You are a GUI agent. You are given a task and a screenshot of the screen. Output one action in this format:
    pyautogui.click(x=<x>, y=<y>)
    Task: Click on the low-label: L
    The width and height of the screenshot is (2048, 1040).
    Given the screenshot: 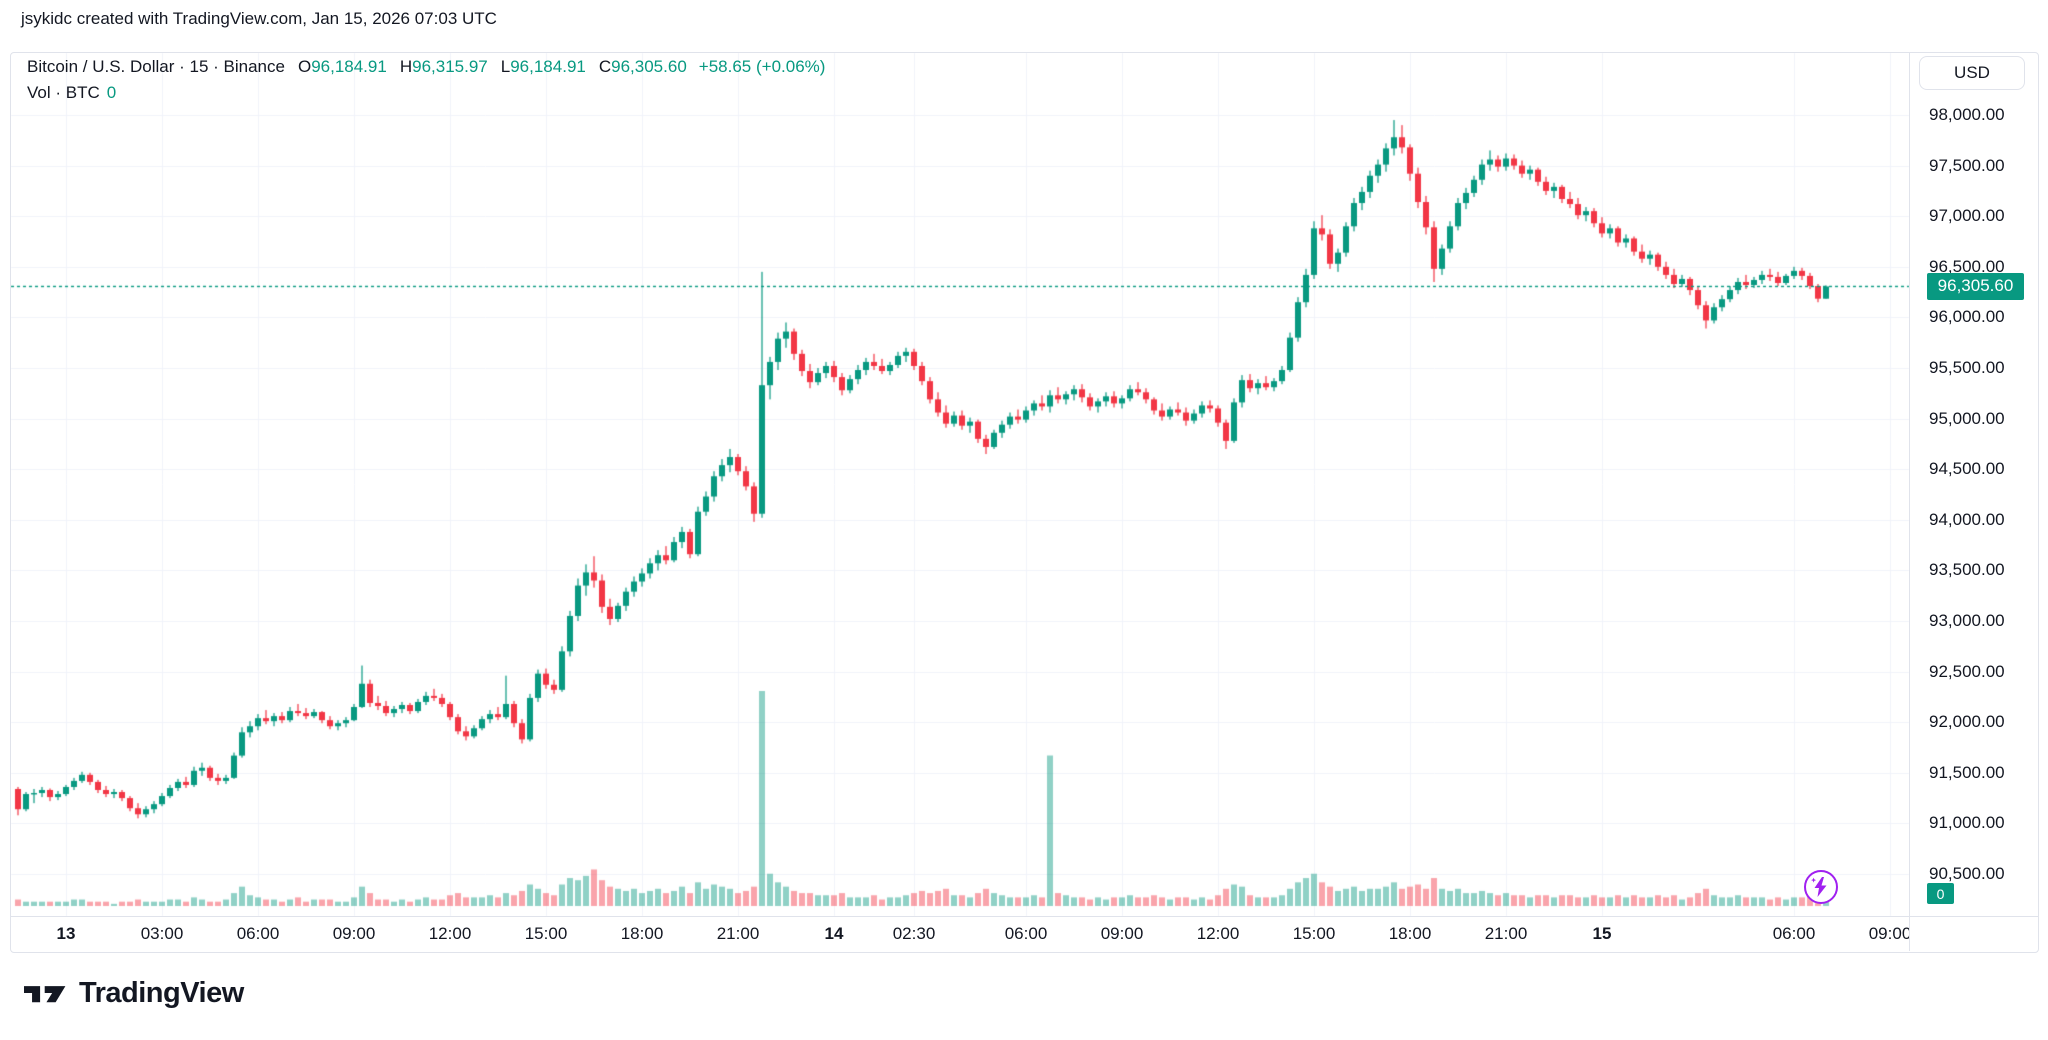 What is the action you would take?
    pyautogui.click(x=505, y=66)
    